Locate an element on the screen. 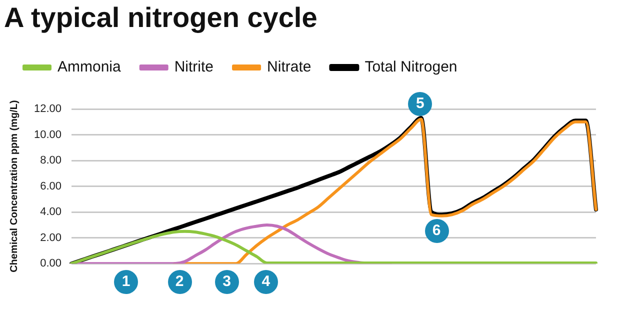 The height and width of the screenshot is (326, 624). y-tick-label: 10.00 is located at coordinates (48, 134).